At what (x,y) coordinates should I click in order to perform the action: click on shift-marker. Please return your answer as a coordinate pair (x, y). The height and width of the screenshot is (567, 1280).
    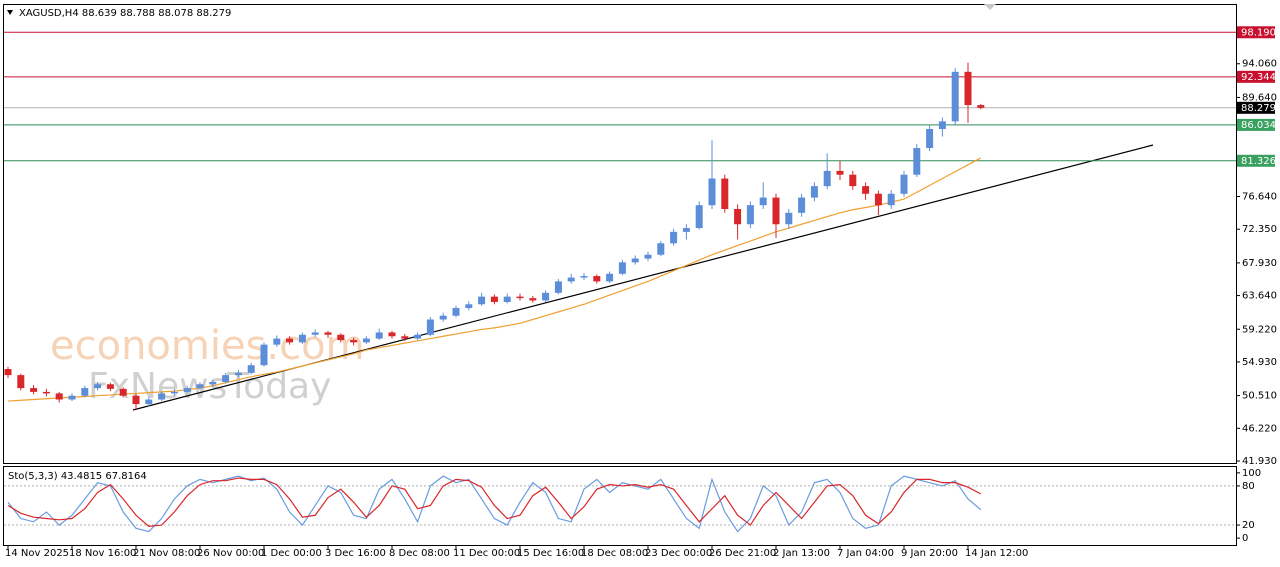
    Looking at the image, I should click on (990, 7).